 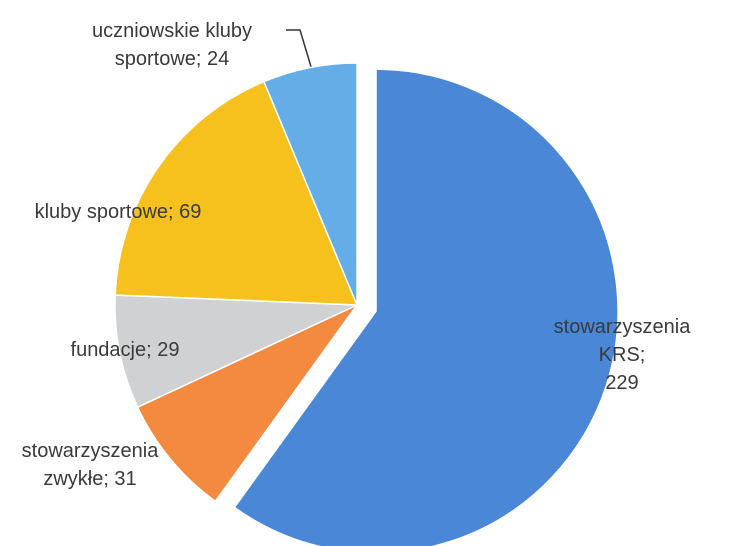 What do you see at coordinates (622, 355) in the screenshot?
I see `data-label: stowarzyszenia KRS; 229` at bounding box center [622, 355].